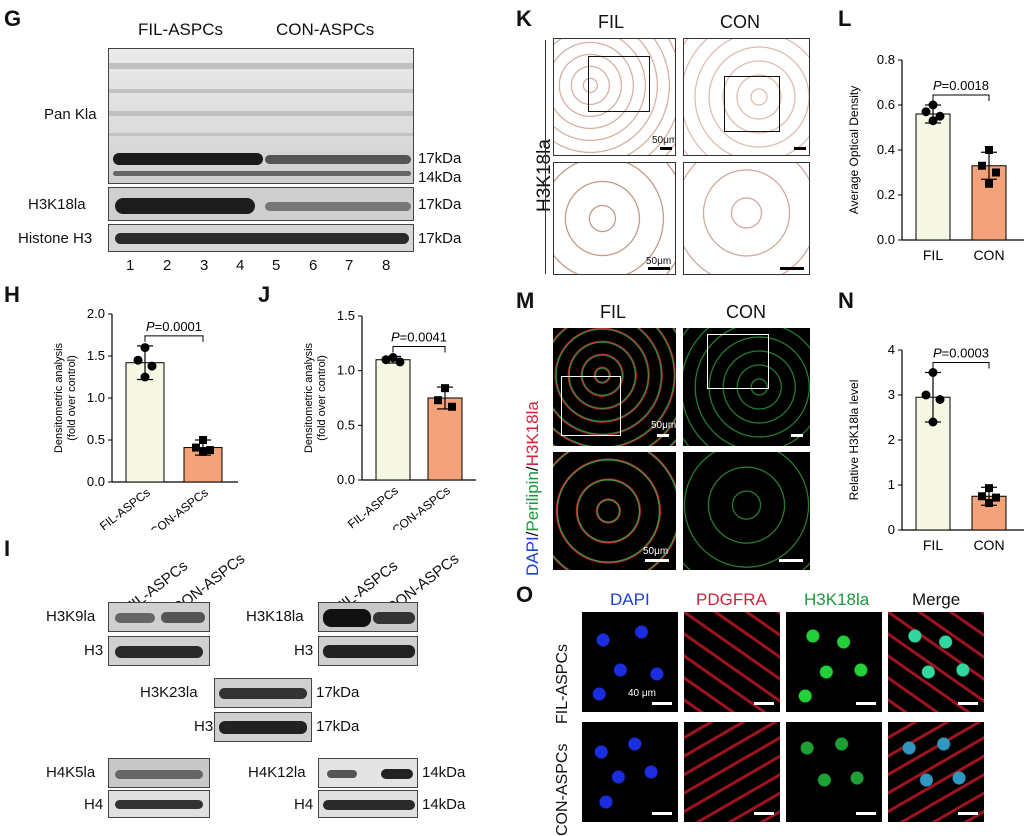 The image size is (1033, 836). What do you see at coordinates (740, 22) in the screenshot?
I see `k-col-con: CON` at bounding box center [740, 22].